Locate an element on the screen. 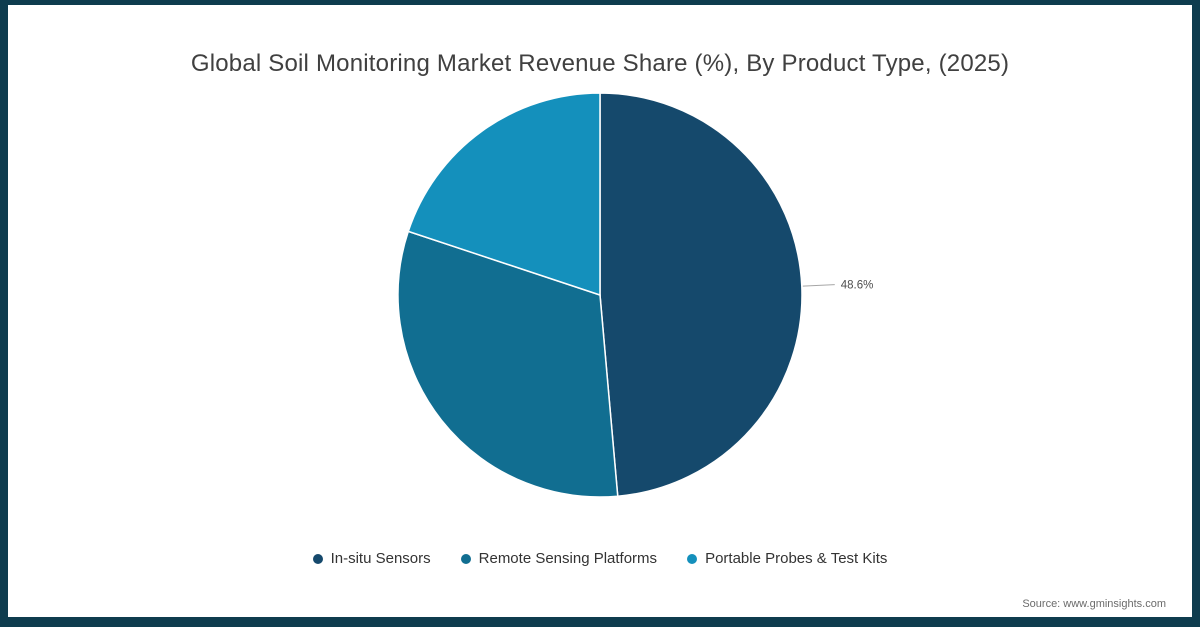  pie-slice-in-situ-sensors is located at coordinates (701, 295).